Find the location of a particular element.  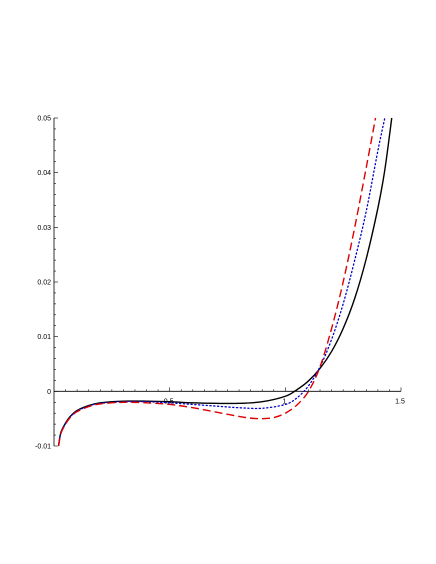

y-tick-label: 0.02 is located at coordinates (44, 283).